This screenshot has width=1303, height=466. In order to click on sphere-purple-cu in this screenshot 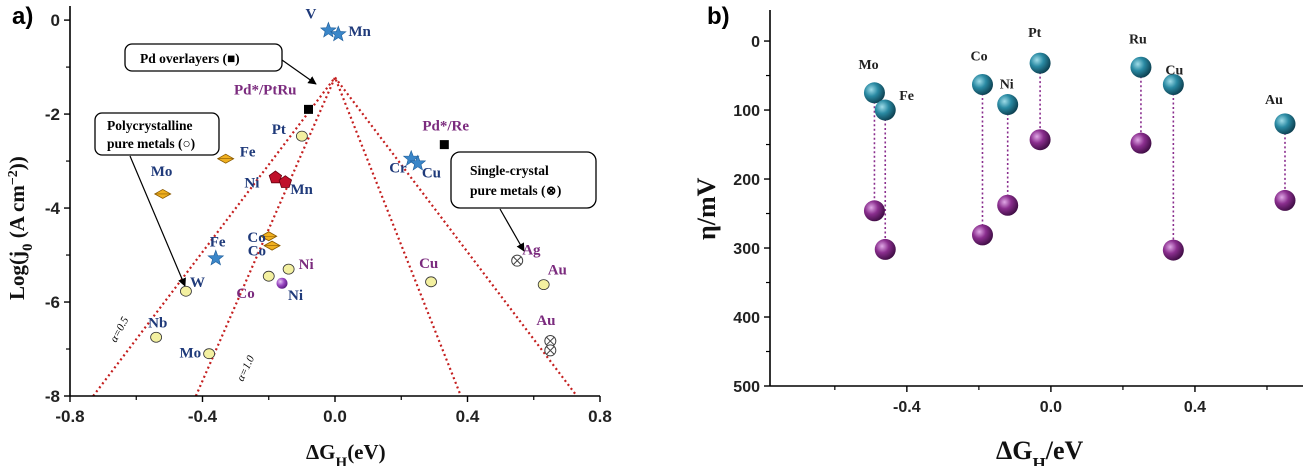, I will do `click(1173, 250)`.